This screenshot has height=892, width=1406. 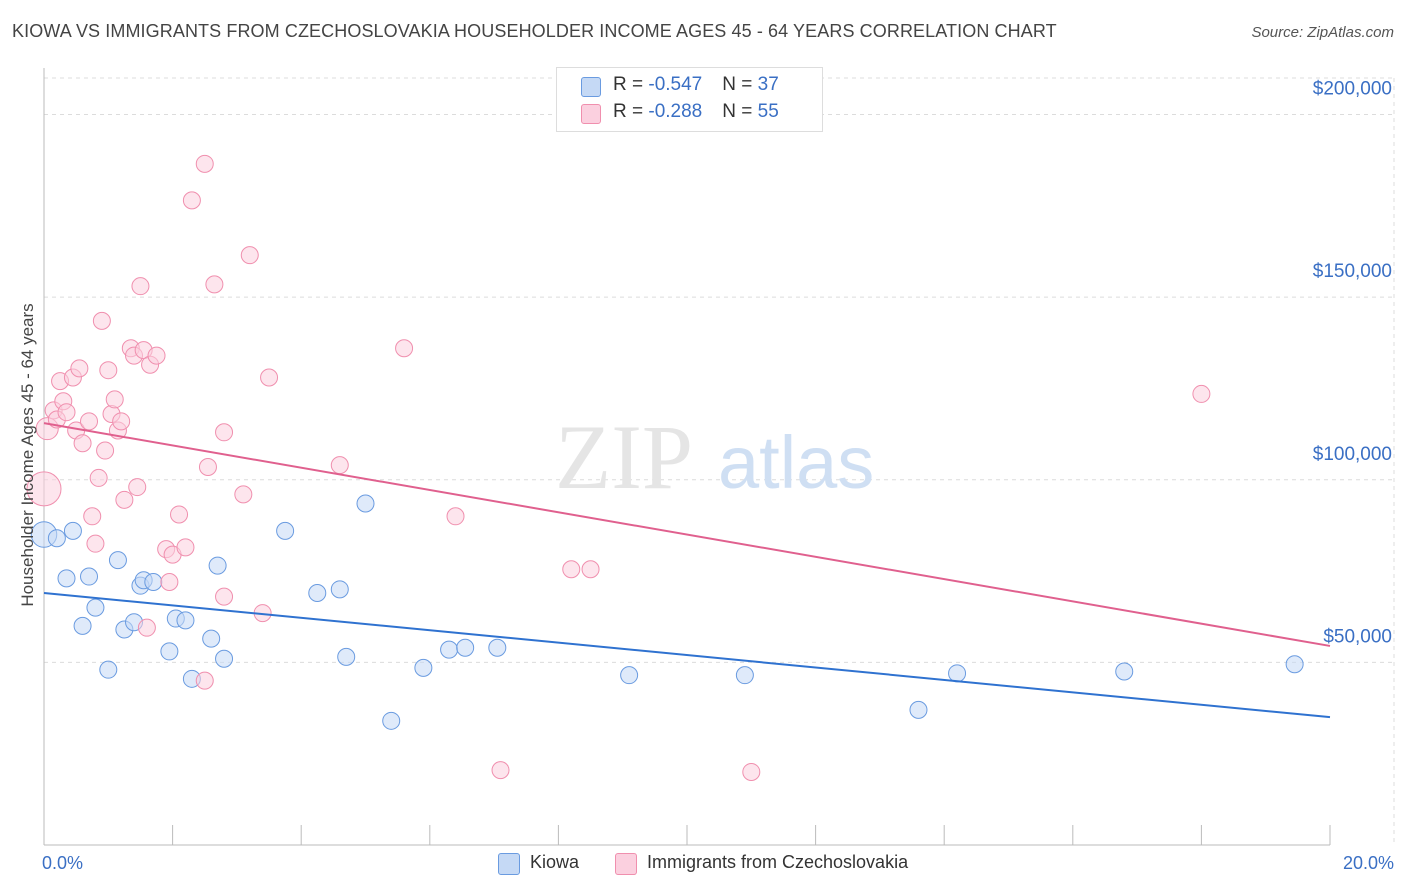 What do you see at coordinates (27, 455) in the screenshot?
I see `y-axis-label: Householder Income Ages 45 - 64 years` at bounding box center [27, 455].